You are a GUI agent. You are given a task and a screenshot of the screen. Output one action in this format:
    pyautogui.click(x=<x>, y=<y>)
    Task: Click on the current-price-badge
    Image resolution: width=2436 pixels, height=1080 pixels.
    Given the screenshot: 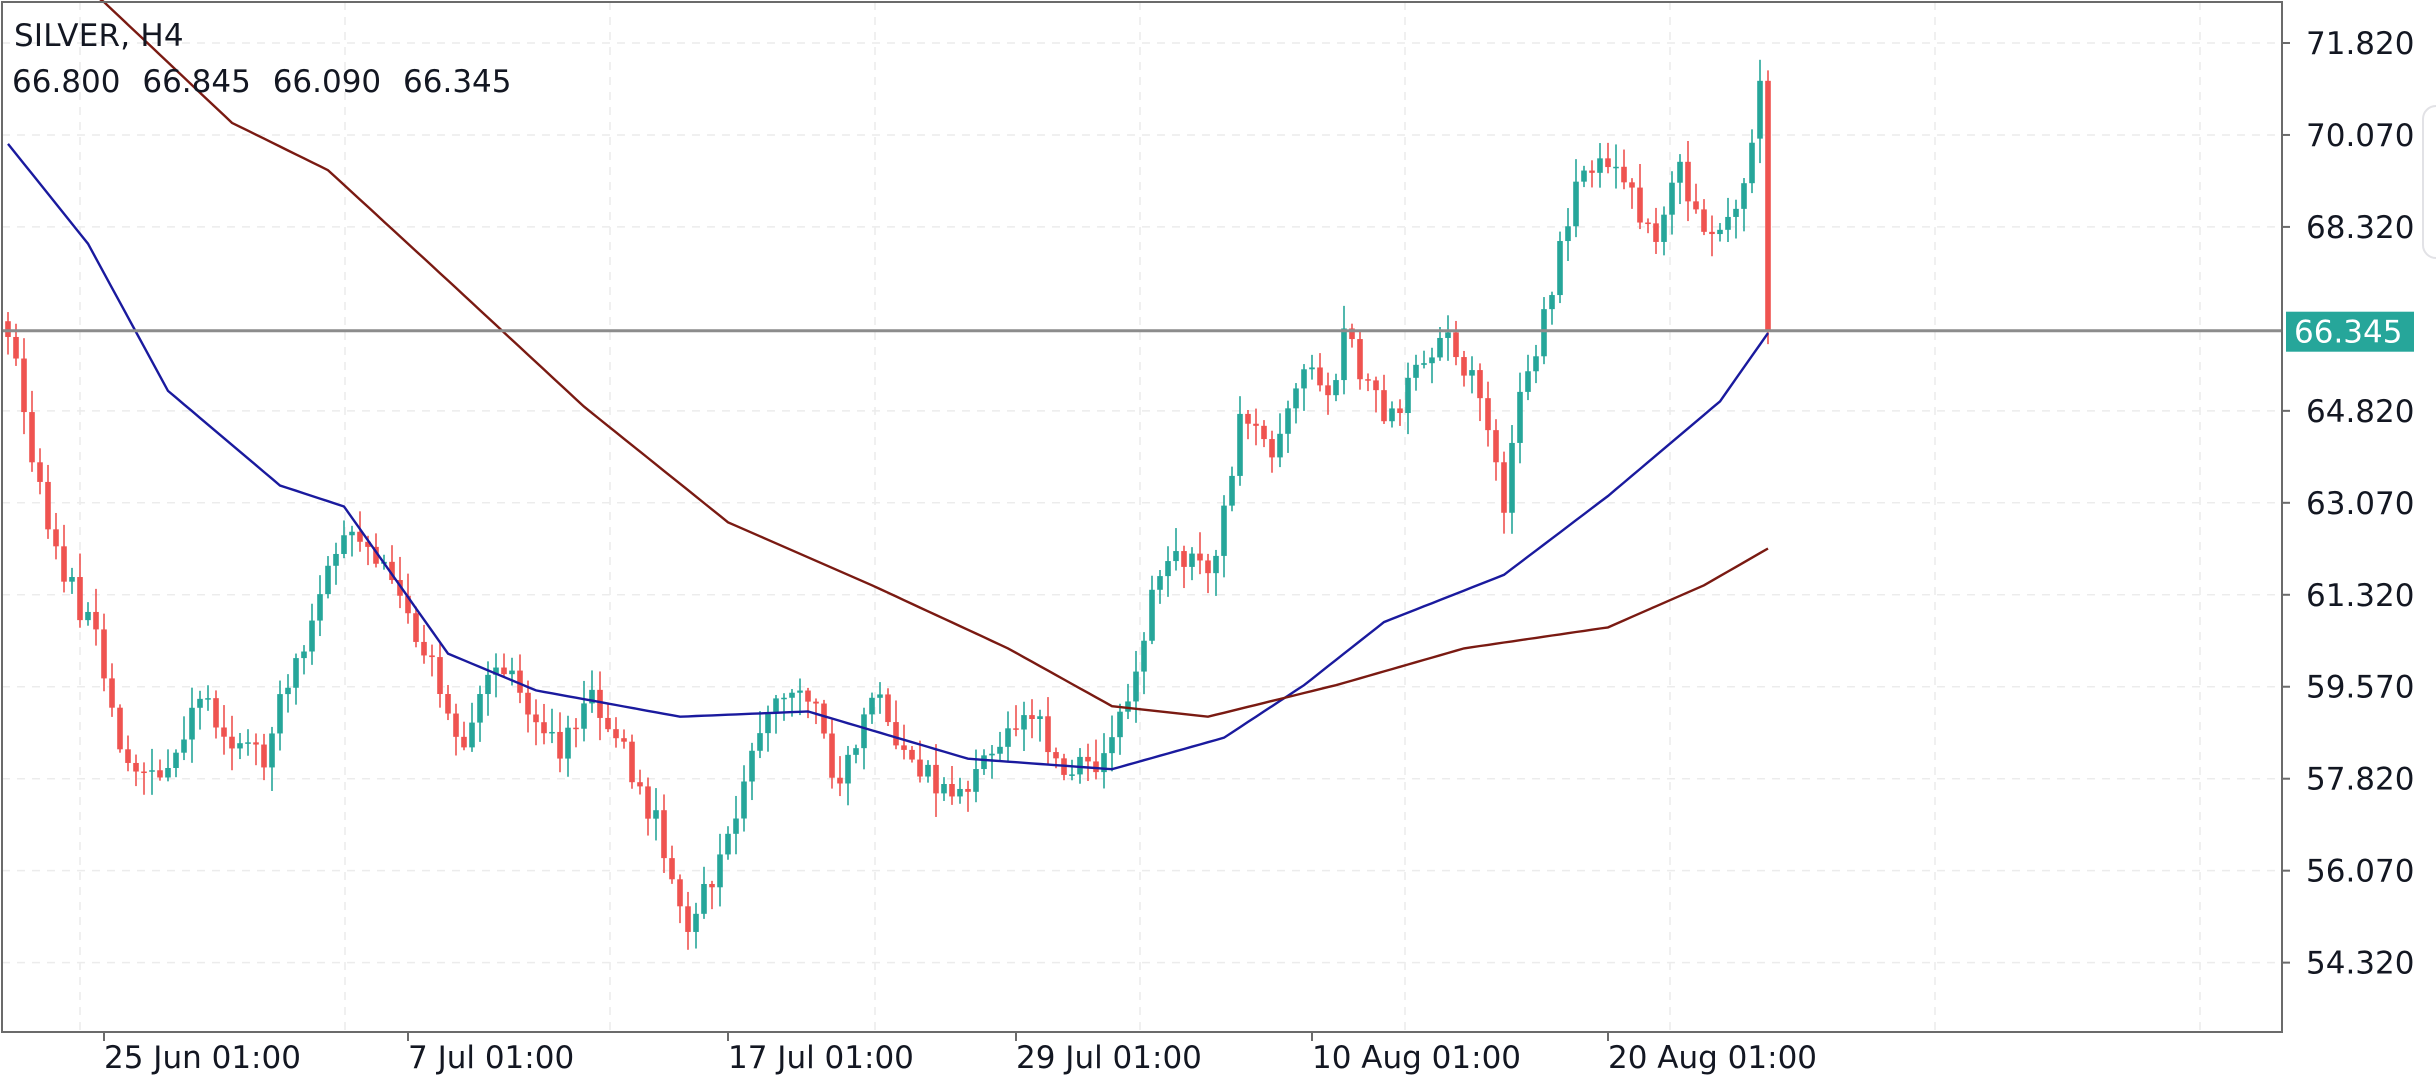 What is the action you would take?
    pyautogui.click(x=2350, y=331)
    